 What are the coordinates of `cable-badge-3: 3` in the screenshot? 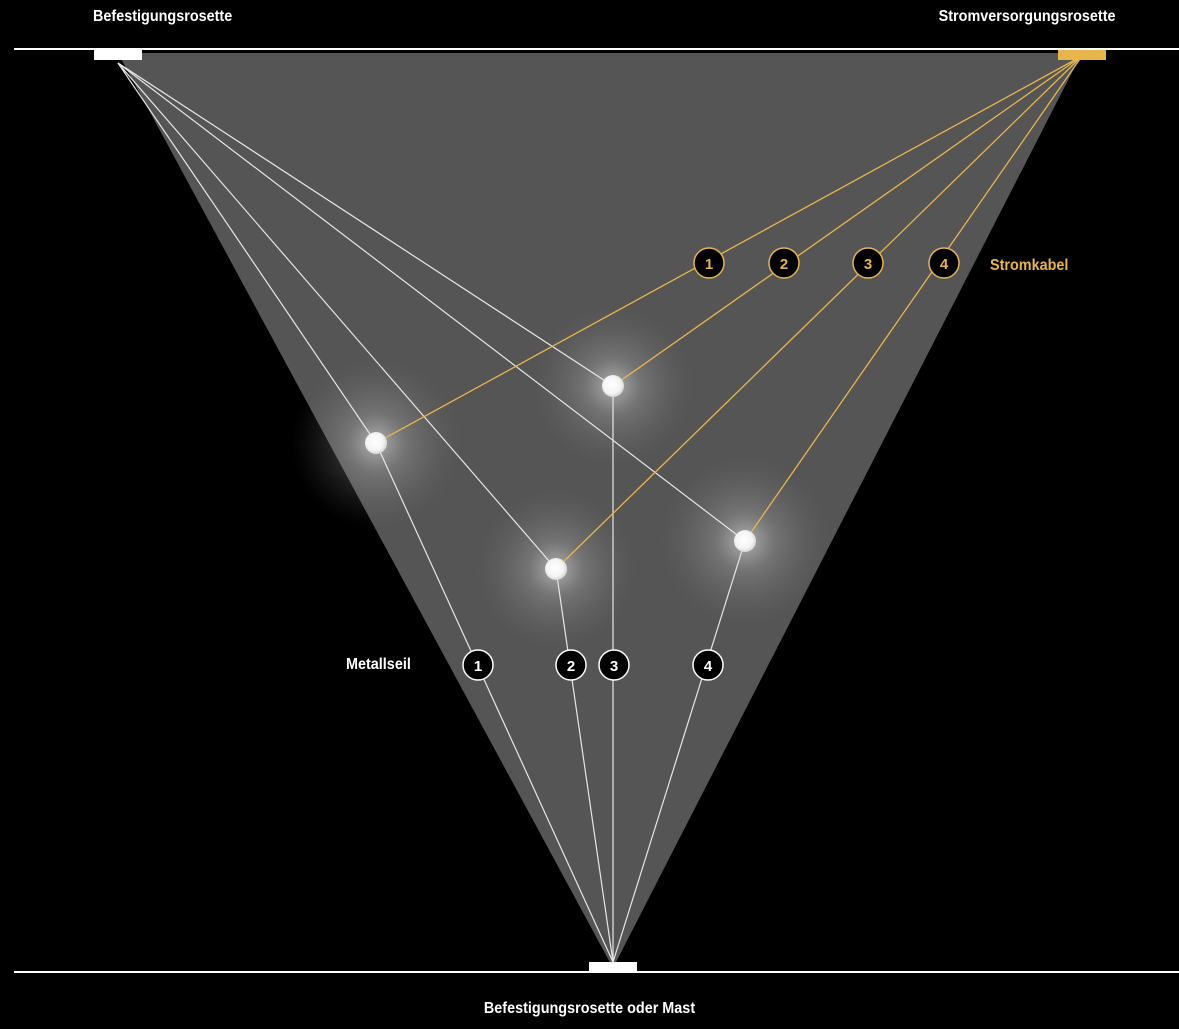 It's located at (868, 263).